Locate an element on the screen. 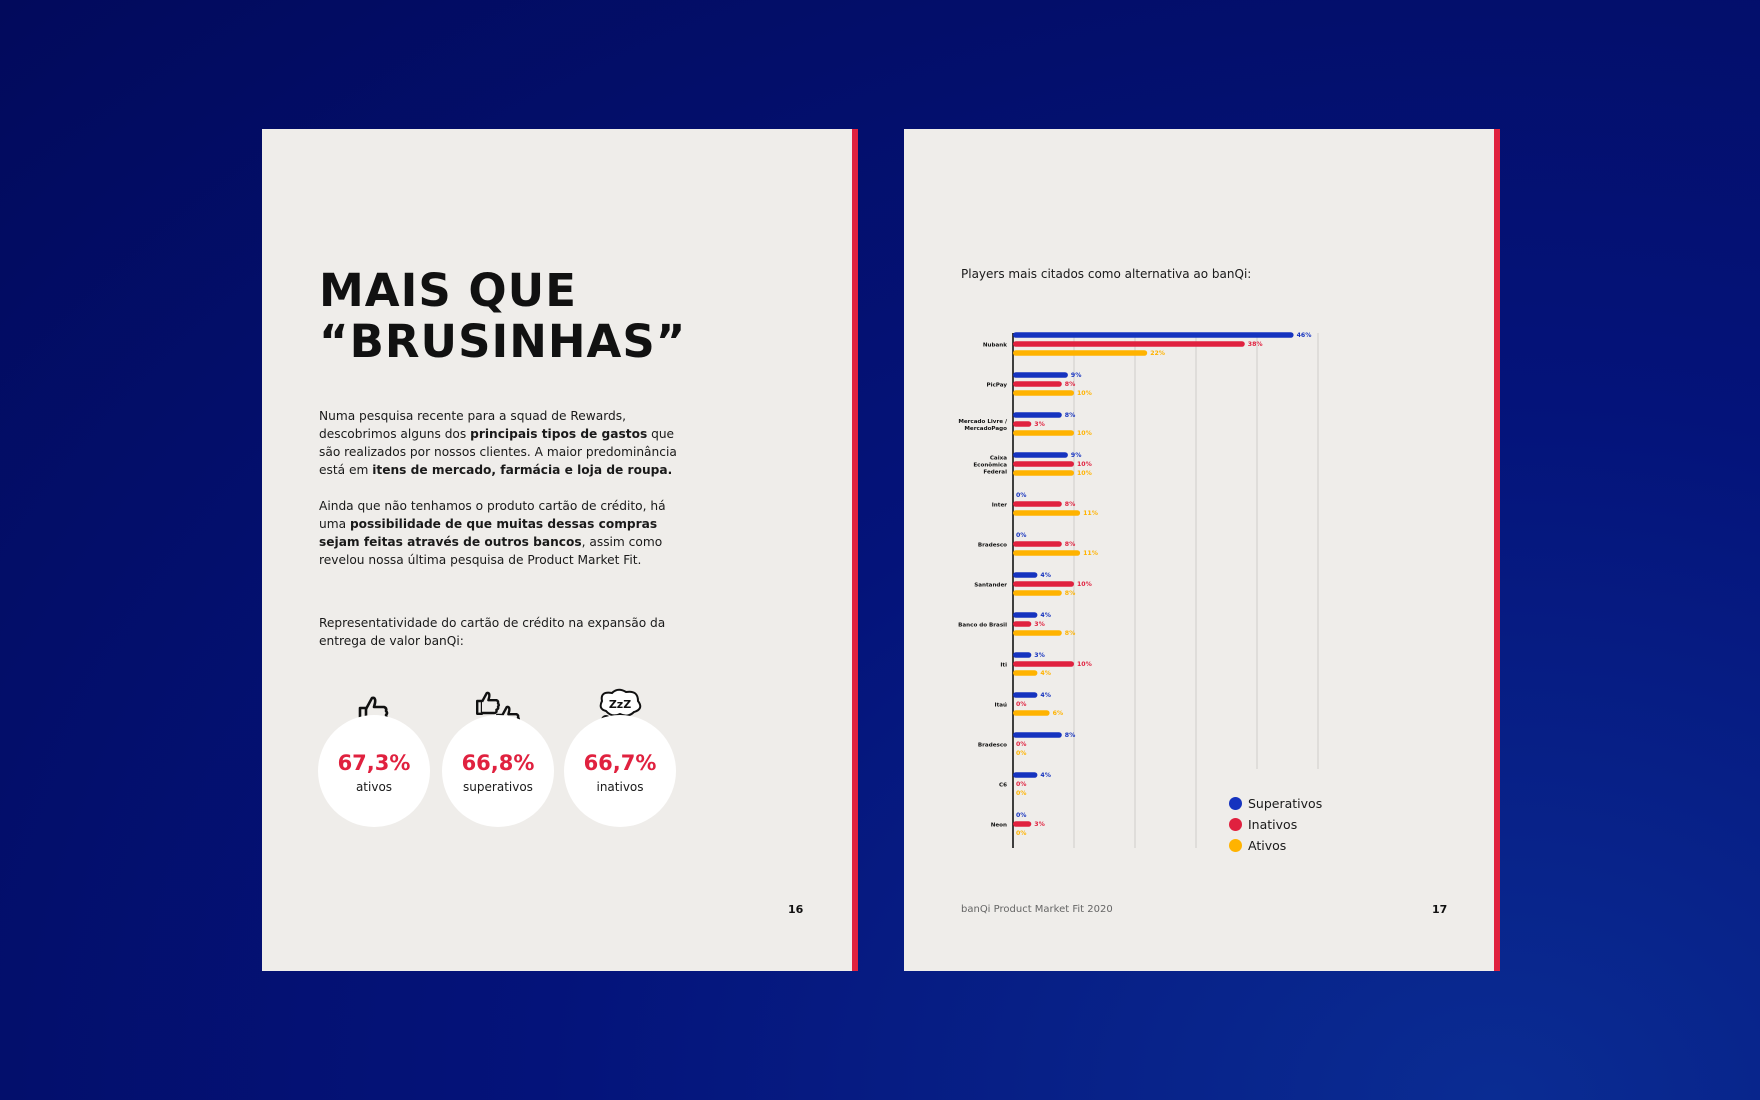 The width and height of the screenshot is (1760, 1100). title-line-1: MAIS QUE is located at coordinates (448, 290).